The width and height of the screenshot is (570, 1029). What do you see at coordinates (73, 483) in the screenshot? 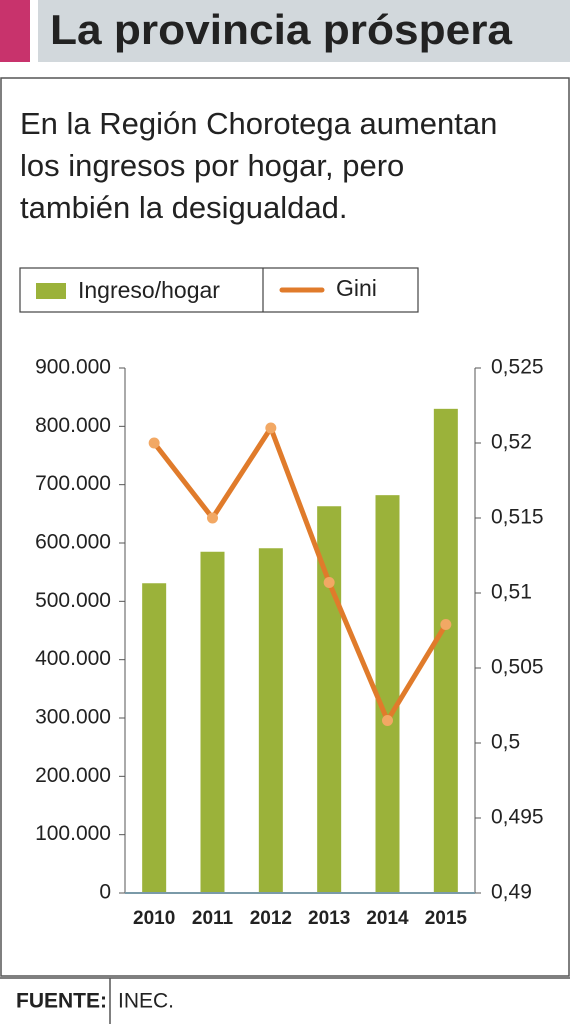
I see `y-tick-label: 700.000` at bounding box center [73, 483].